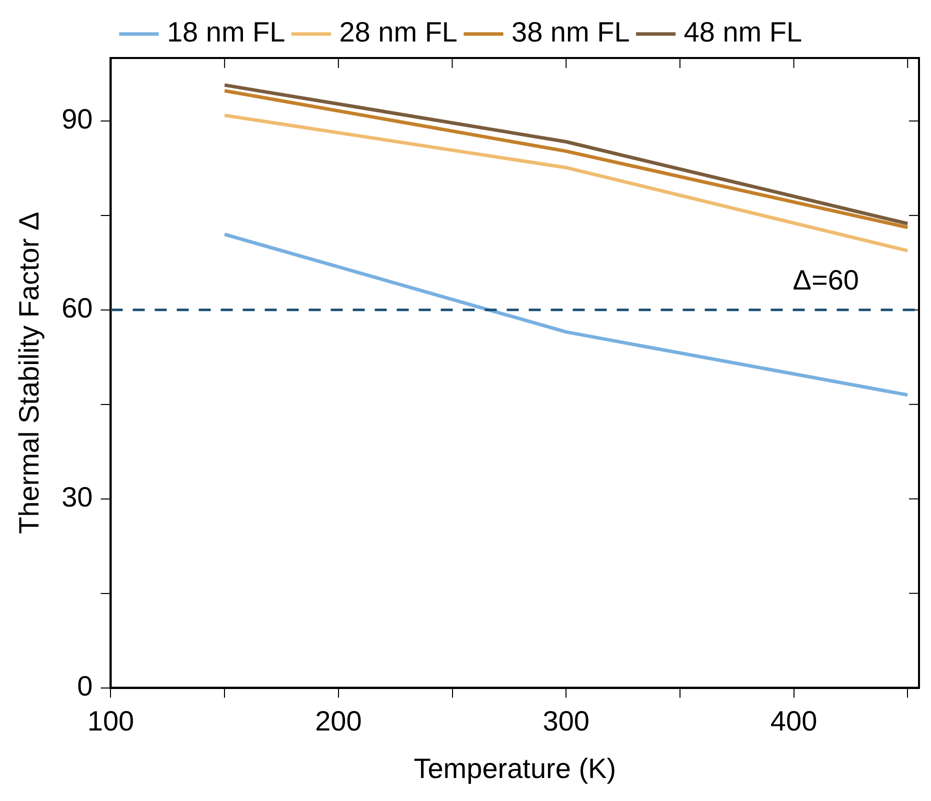  I want to click on legend-label: 48 nm FL, so click(743, 32).